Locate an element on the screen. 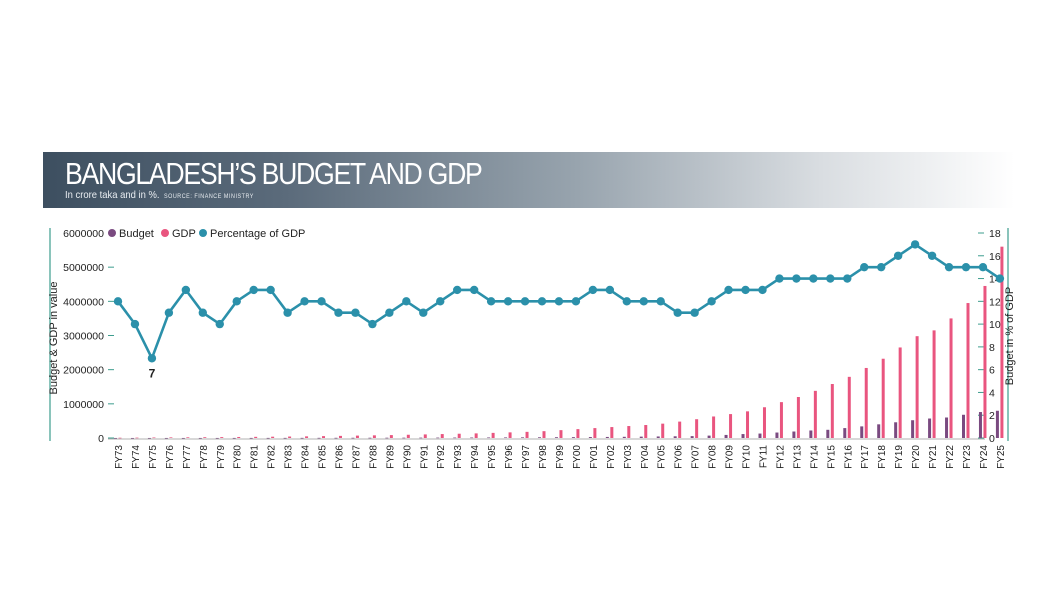 This screenshot has height=596, width=1059. x-tick-label: FY82 is located at coordinates (272, 457).